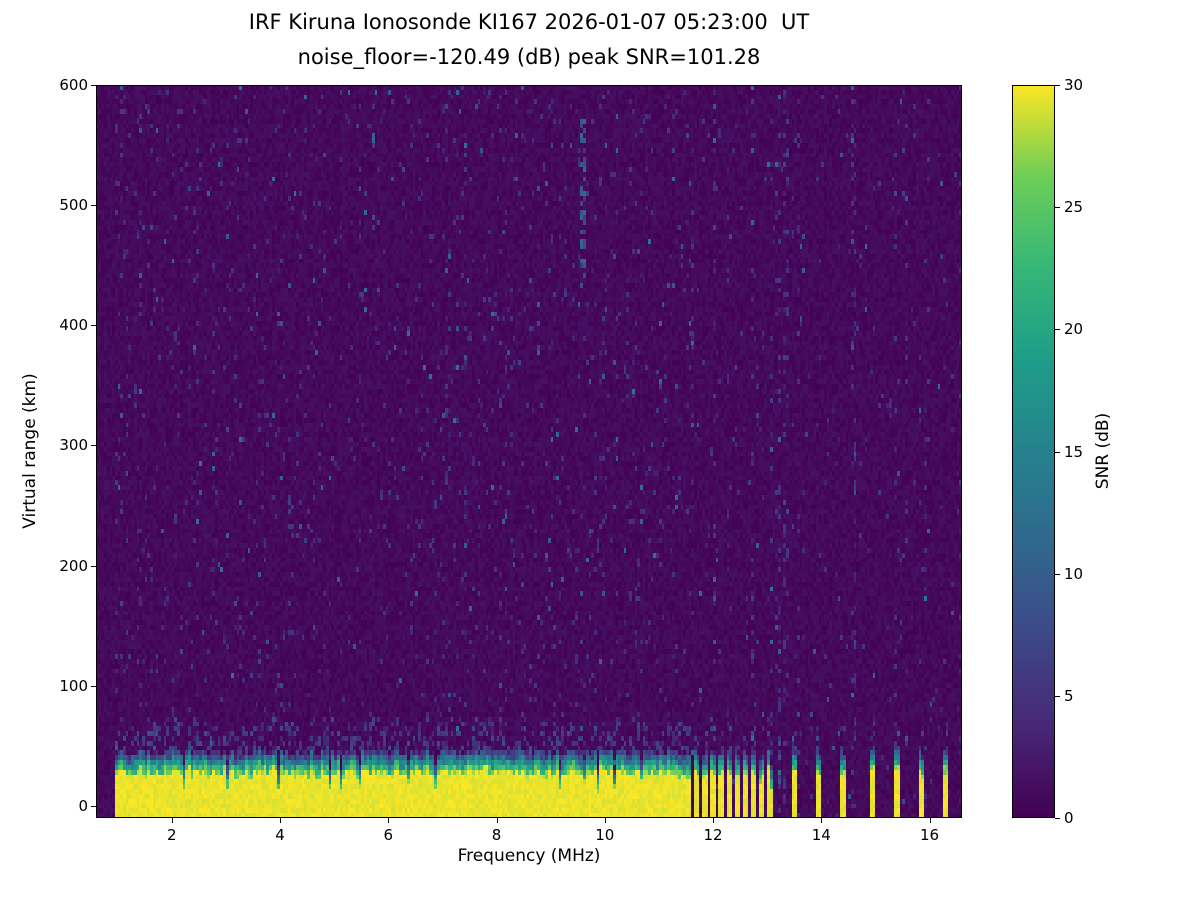 The width and height of the screenshot is (1200, 900). I want to click on colorbar-tick-label: 25, so click(1074, 207).